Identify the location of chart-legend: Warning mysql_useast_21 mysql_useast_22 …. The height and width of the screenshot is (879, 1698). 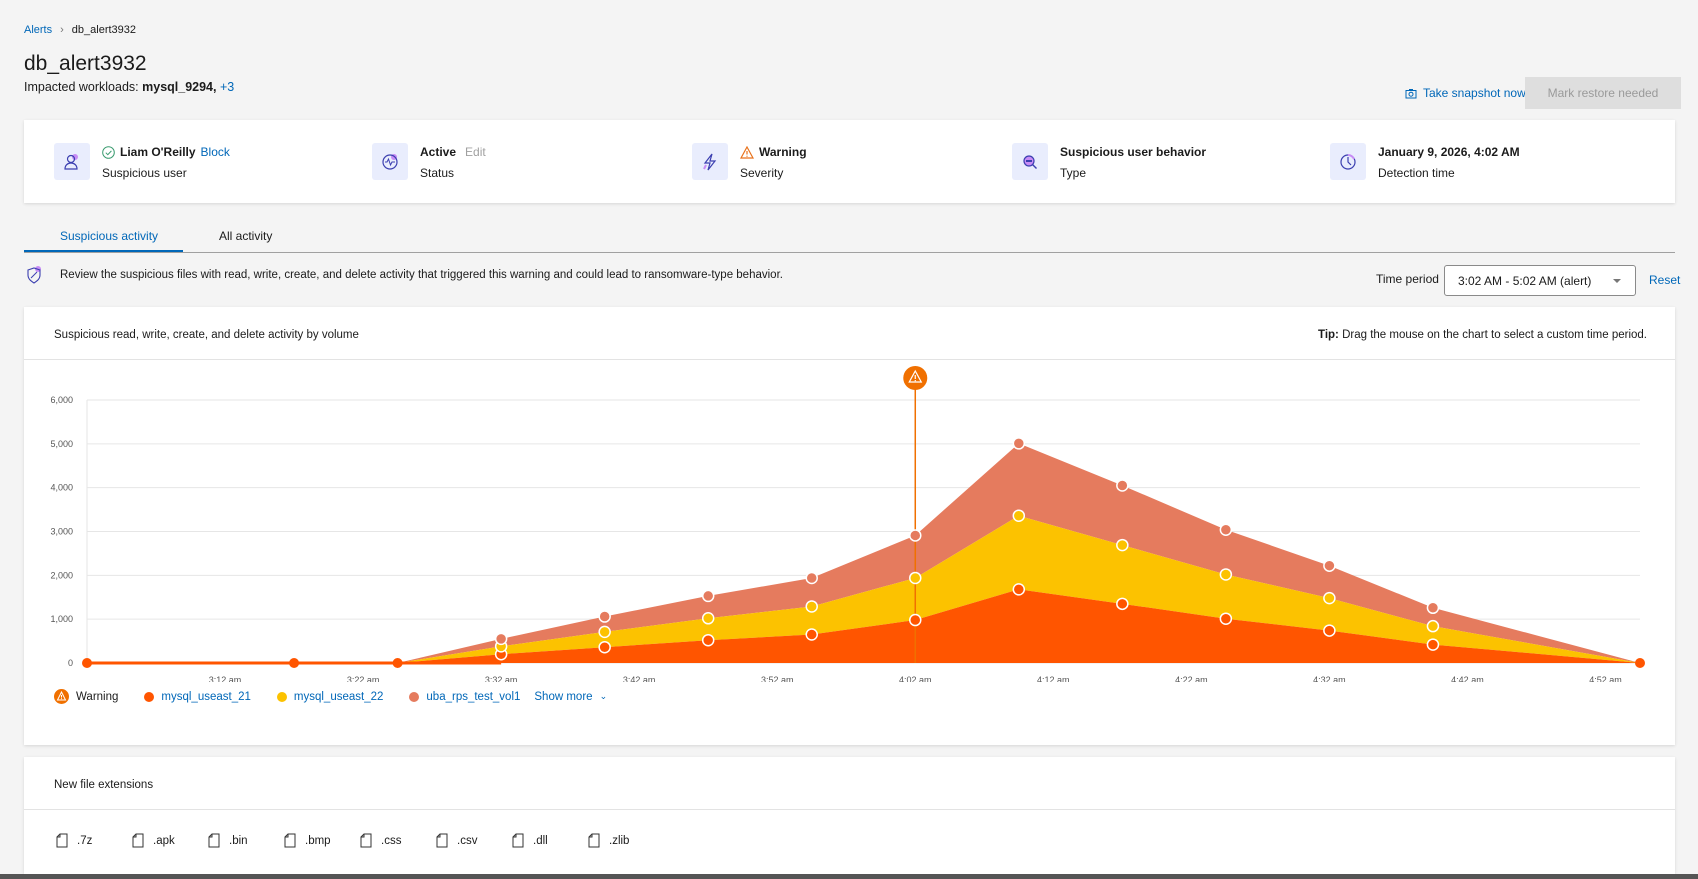
(343, 696).